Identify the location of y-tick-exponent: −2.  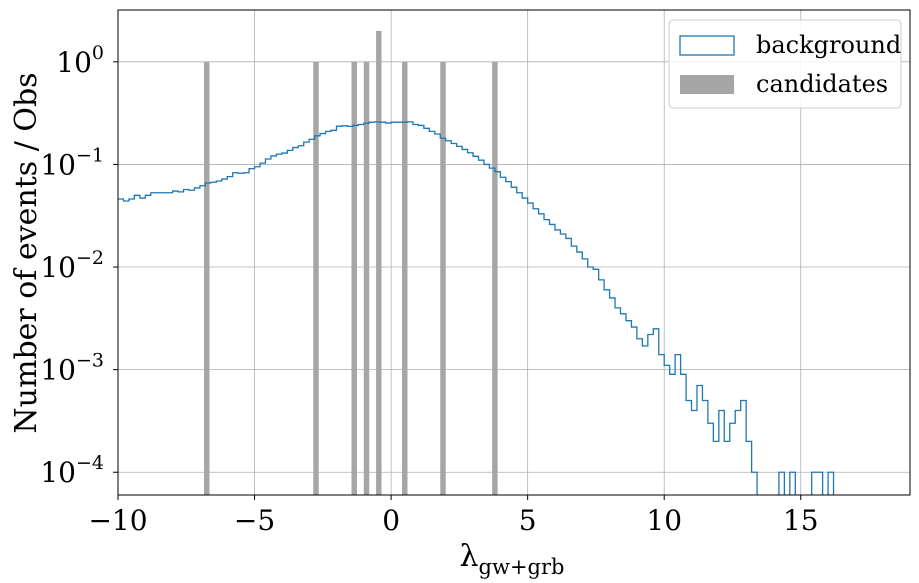
(90, 258).